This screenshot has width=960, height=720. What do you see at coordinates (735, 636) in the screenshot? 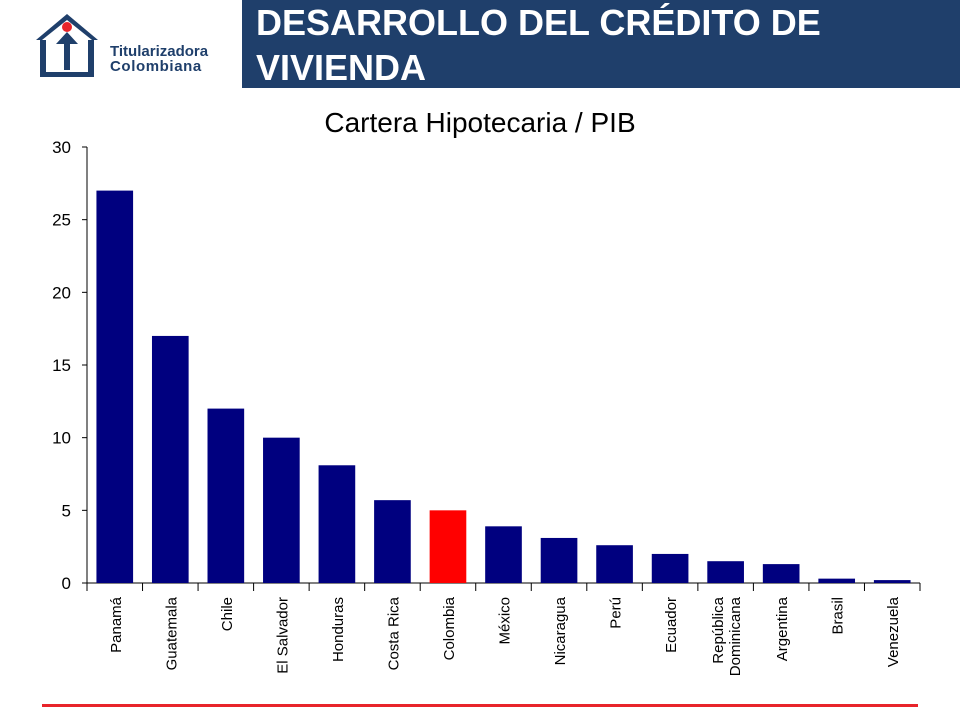
I see `x-tick-label: Dominicana` at bounding box center [735, 636].